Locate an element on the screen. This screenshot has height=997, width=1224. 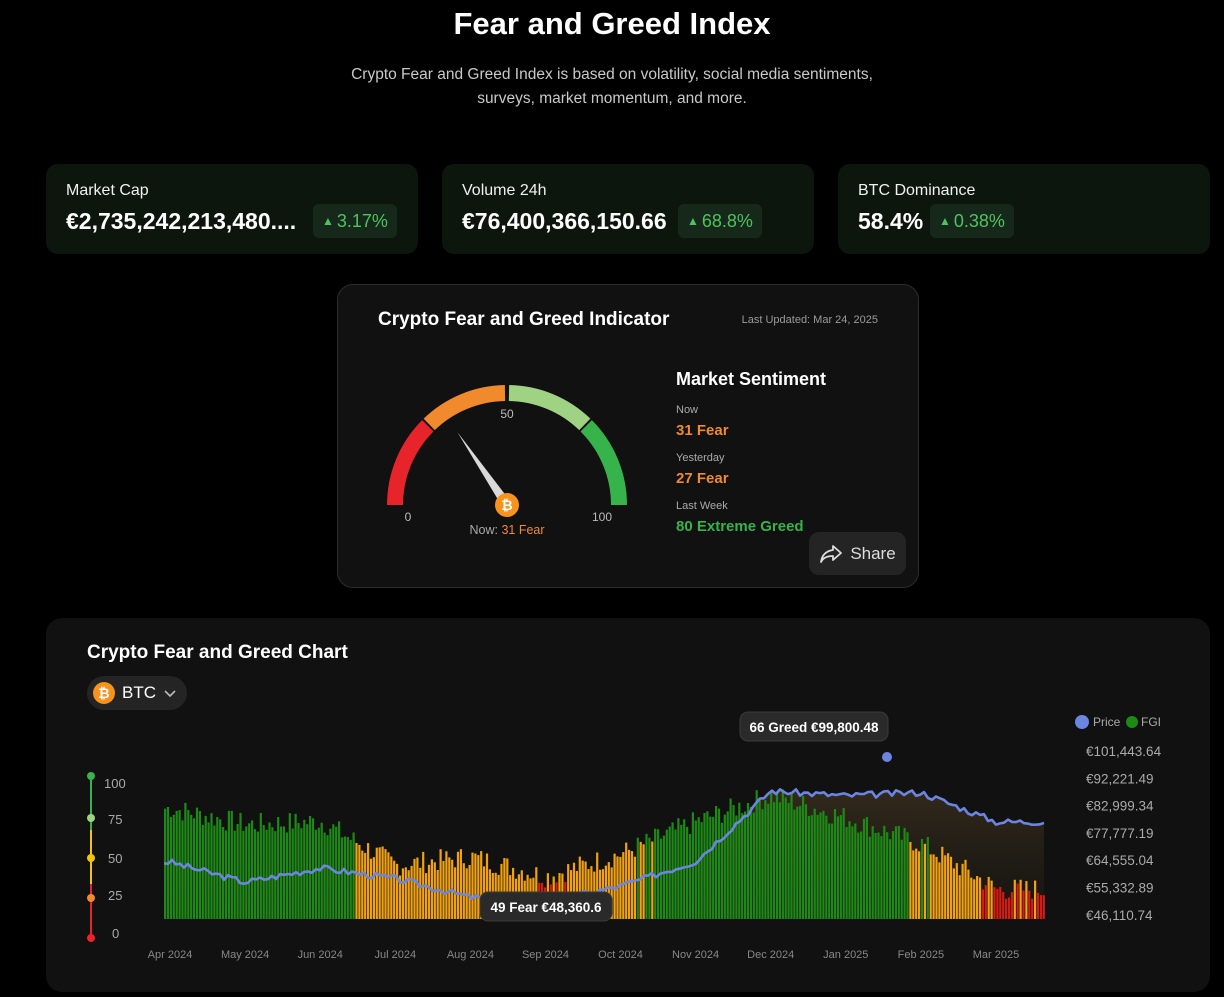
coin-selector: ₿ BTC is located at coordinates (137, 693).